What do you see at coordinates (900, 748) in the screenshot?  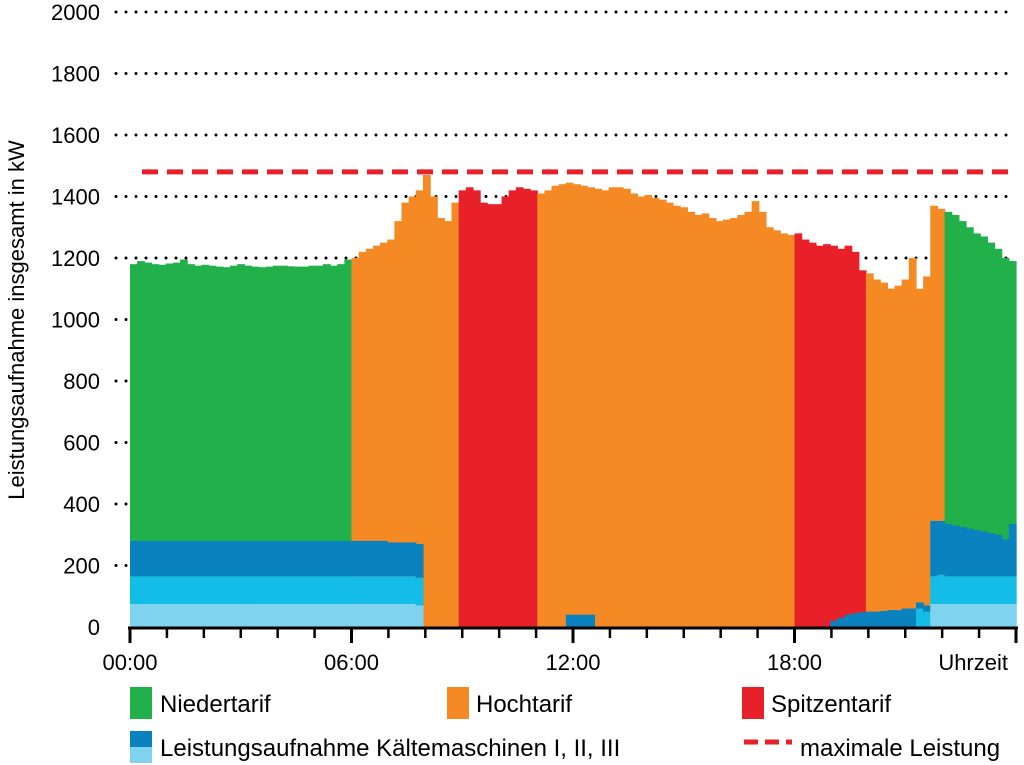 I see `legend-label-max_line: maximale Leistung` at bounding box center [900, 748].